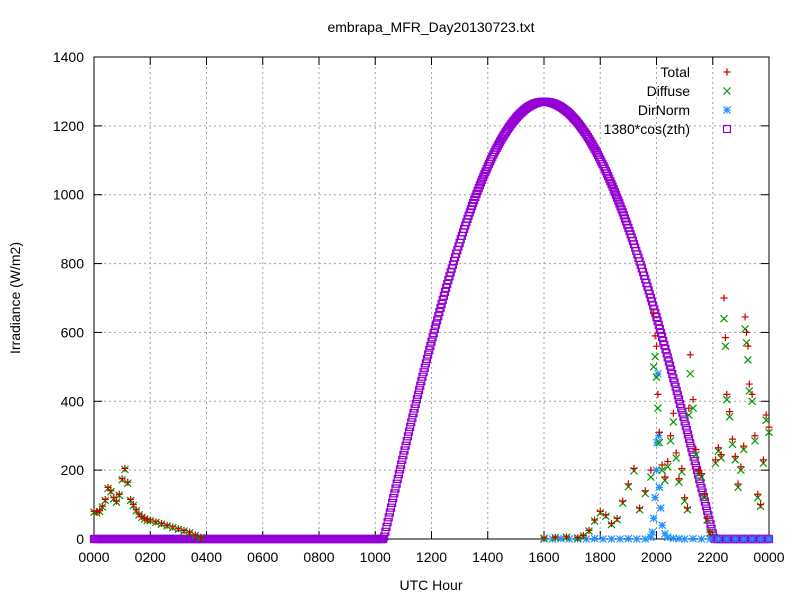  Describe the element at coordinates (664, 110) in the screenshot. I see `legend-label: DirNorm` at that location.